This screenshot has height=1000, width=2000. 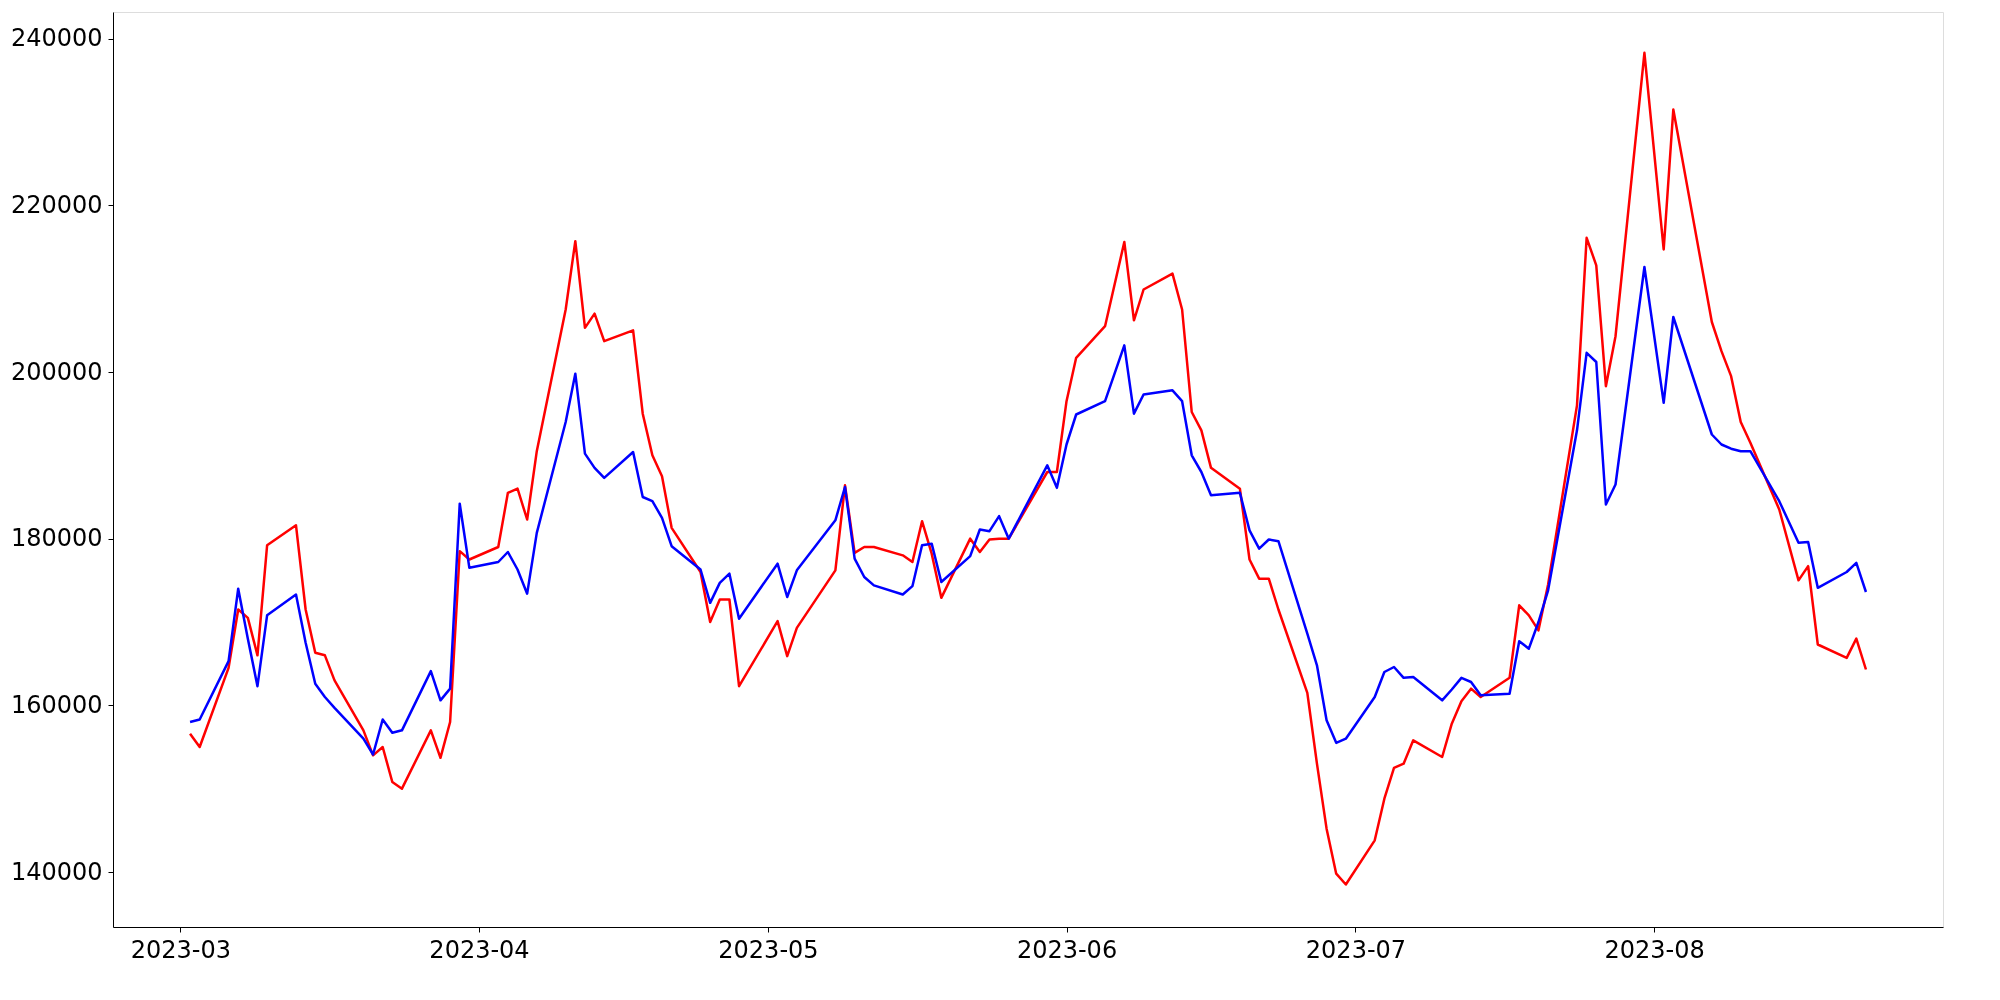 I want to click on y-tick-label: 160000, so click(x=56, y=704).